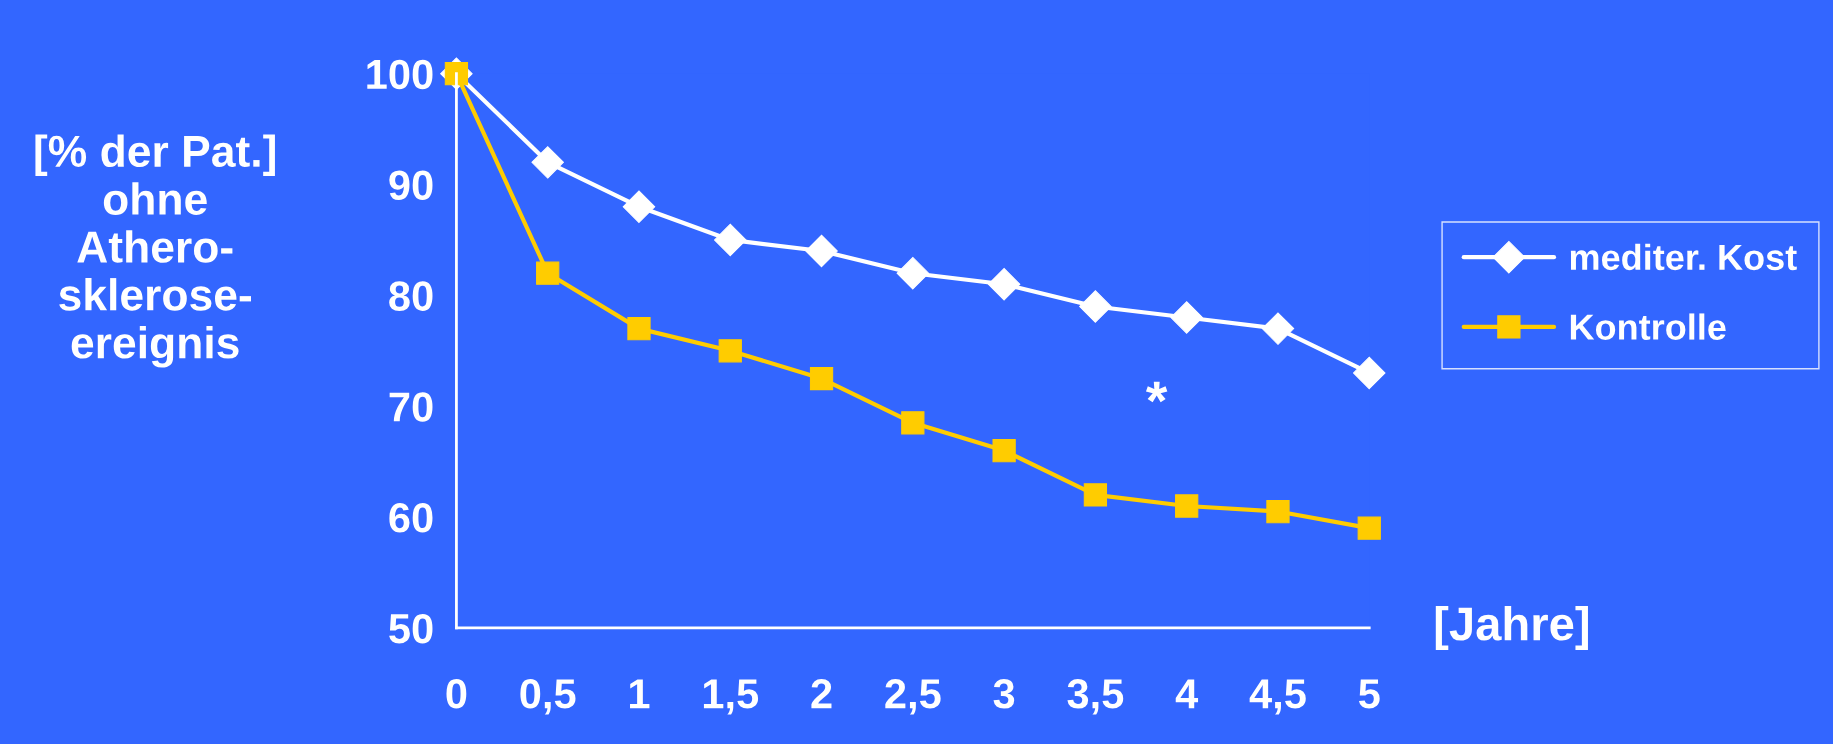  I want to click on y-axis-title: [% der Pat.] ohne Athero- sklerose- ereignis, so click(155, 251).